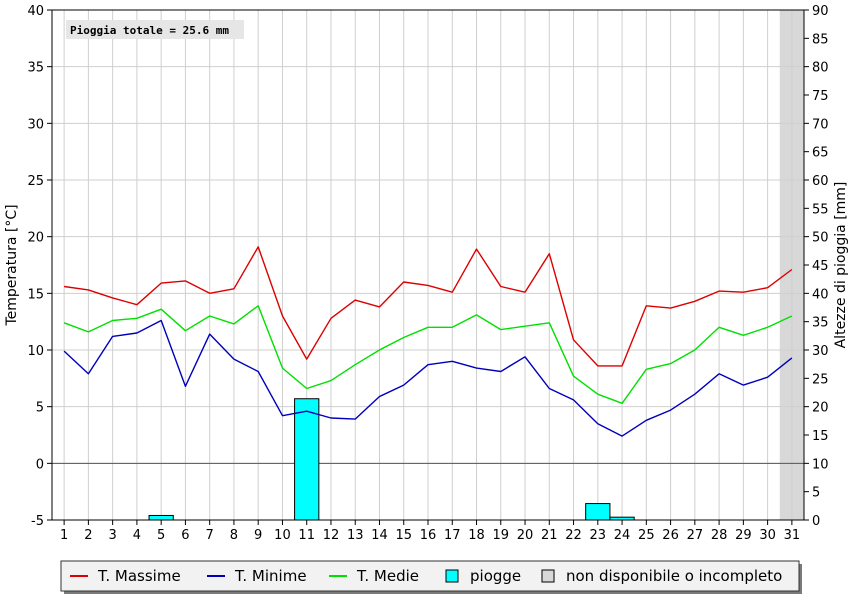  What do you see at coordinates (573, 535) in the screenshot?
I see `x-tick-label: 22` at bounding box center [573, 535].